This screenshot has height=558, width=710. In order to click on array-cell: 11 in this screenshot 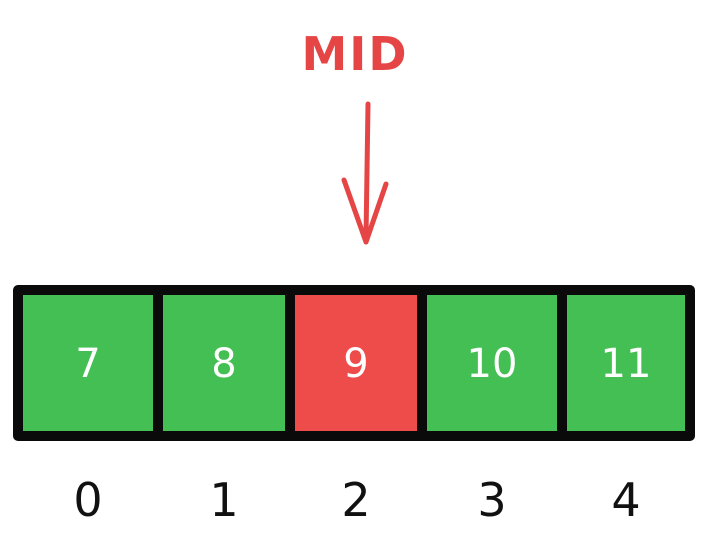, I will do `click(626, 363)`.